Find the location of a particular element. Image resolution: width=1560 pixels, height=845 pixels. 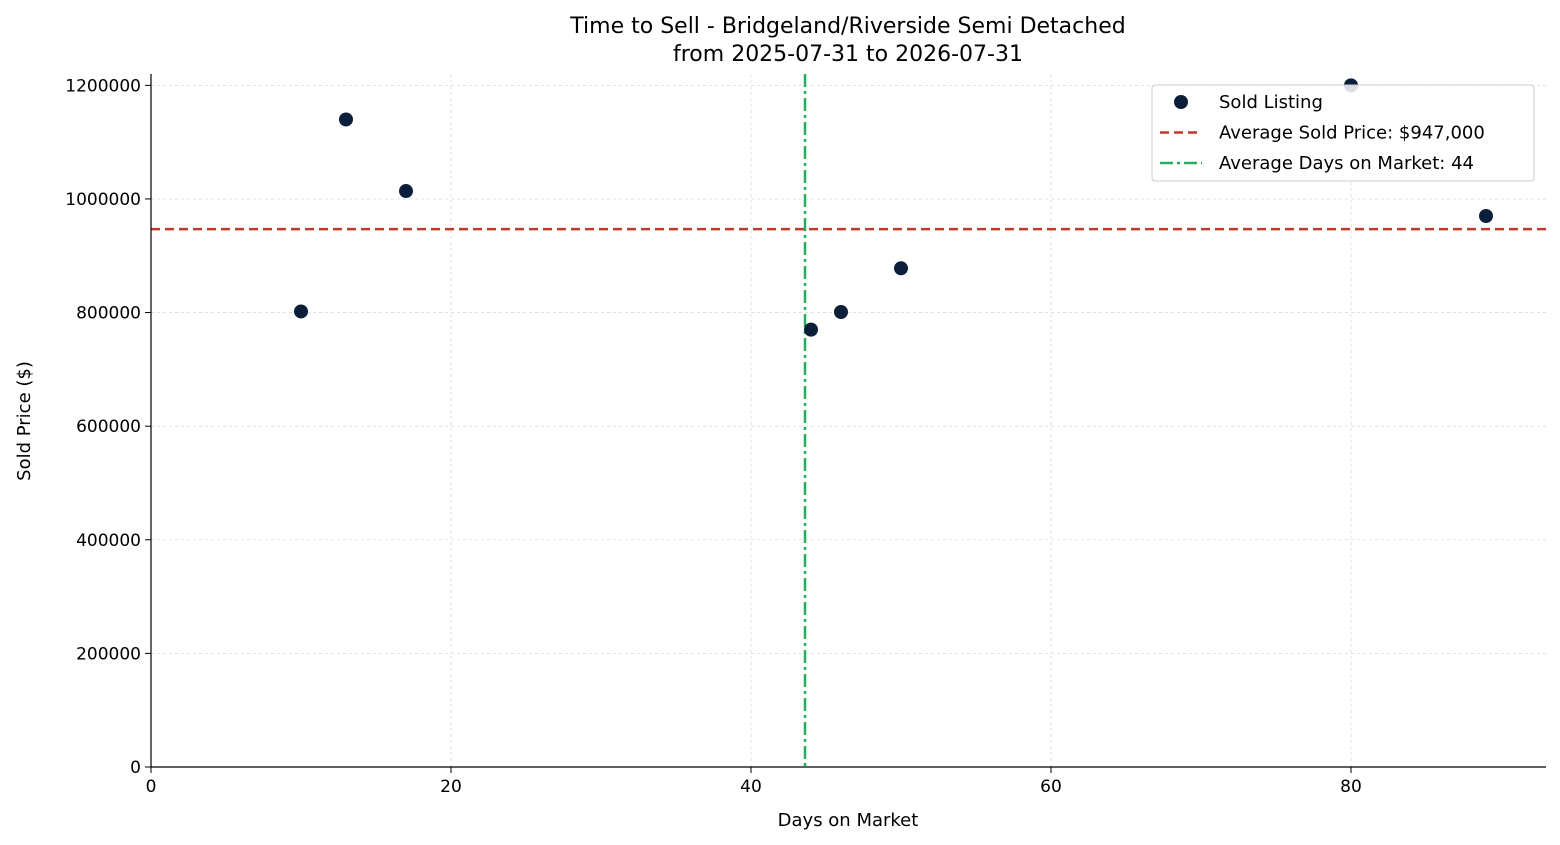

legend-label: Average Sold Price: $947,000 is located at coordinates (1352, 133).